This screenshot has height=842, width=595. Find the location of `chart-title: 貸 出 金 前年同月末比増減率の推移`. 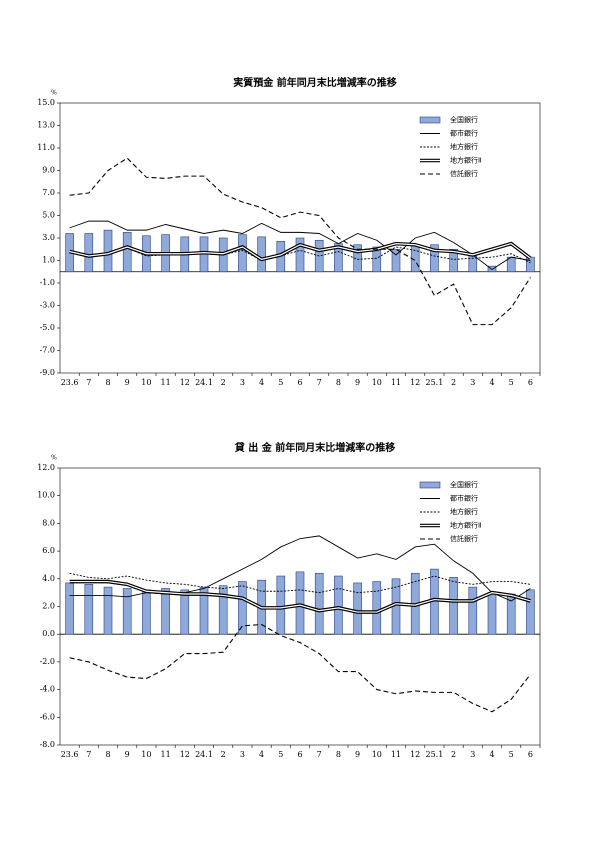

chart-title: 貸 出 金 前年同月末比増減率の推移 is located at coordinates (314, 447).